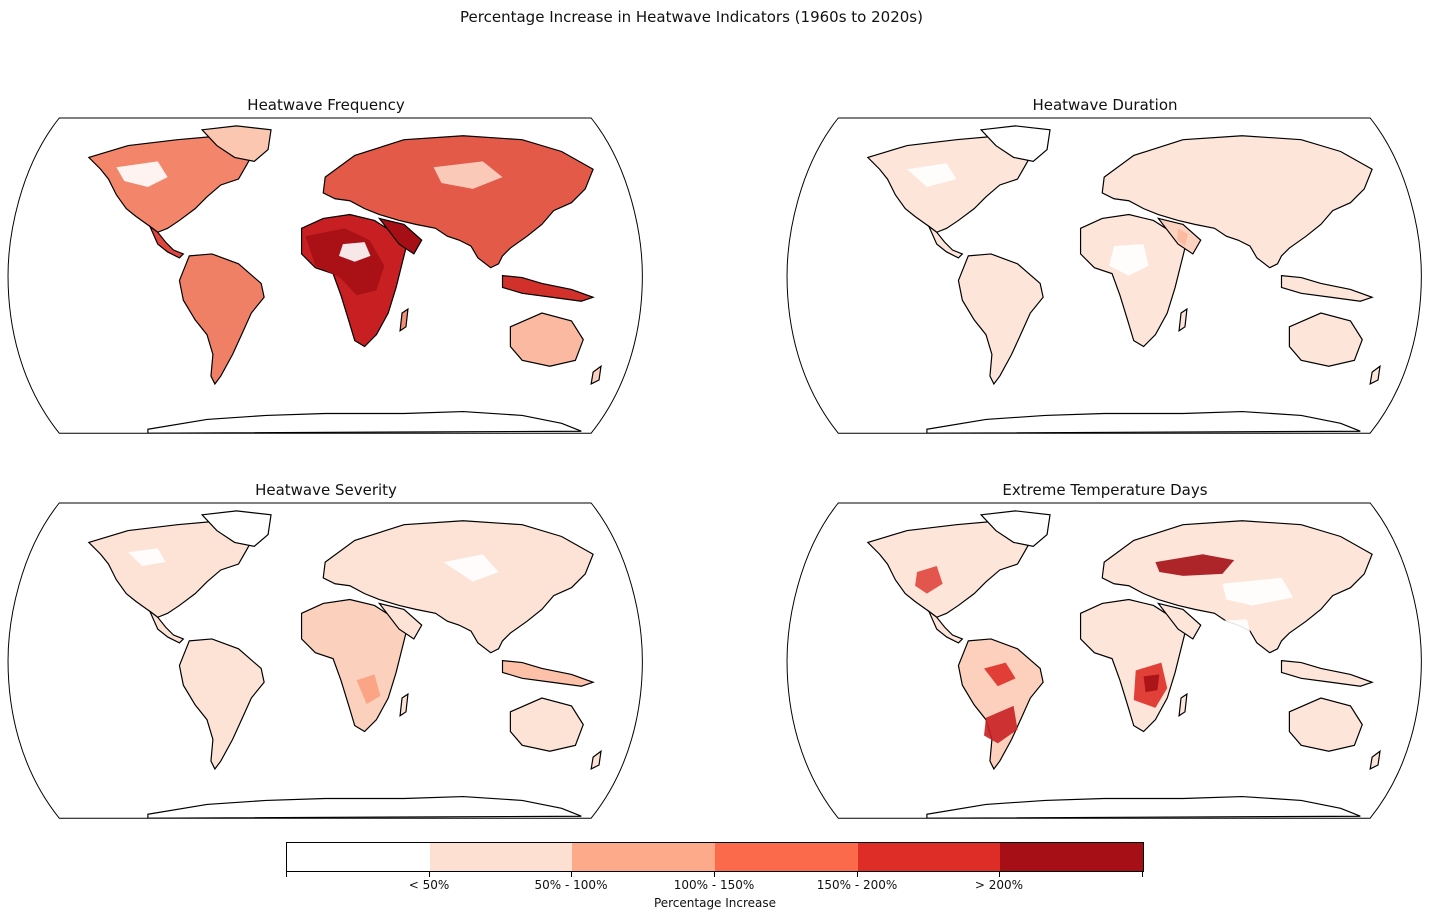 The height and width of the screenshot is (920, 1430). Describe the element at coordinates (1105, 105) in the screenshot. I see `panel-title: Heatwave Duration` at that location.